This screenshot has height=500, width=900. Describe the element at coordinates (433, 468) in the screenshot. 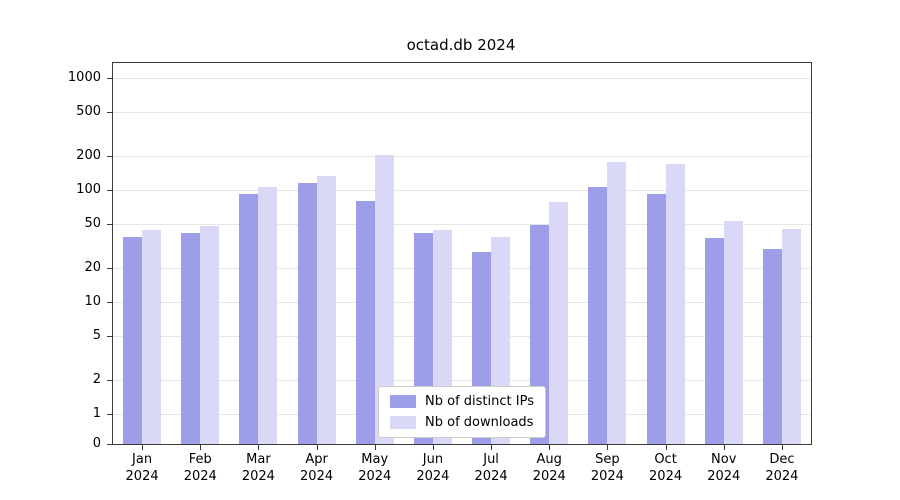

I see `x-tick-label: Jun 2024` at that location.